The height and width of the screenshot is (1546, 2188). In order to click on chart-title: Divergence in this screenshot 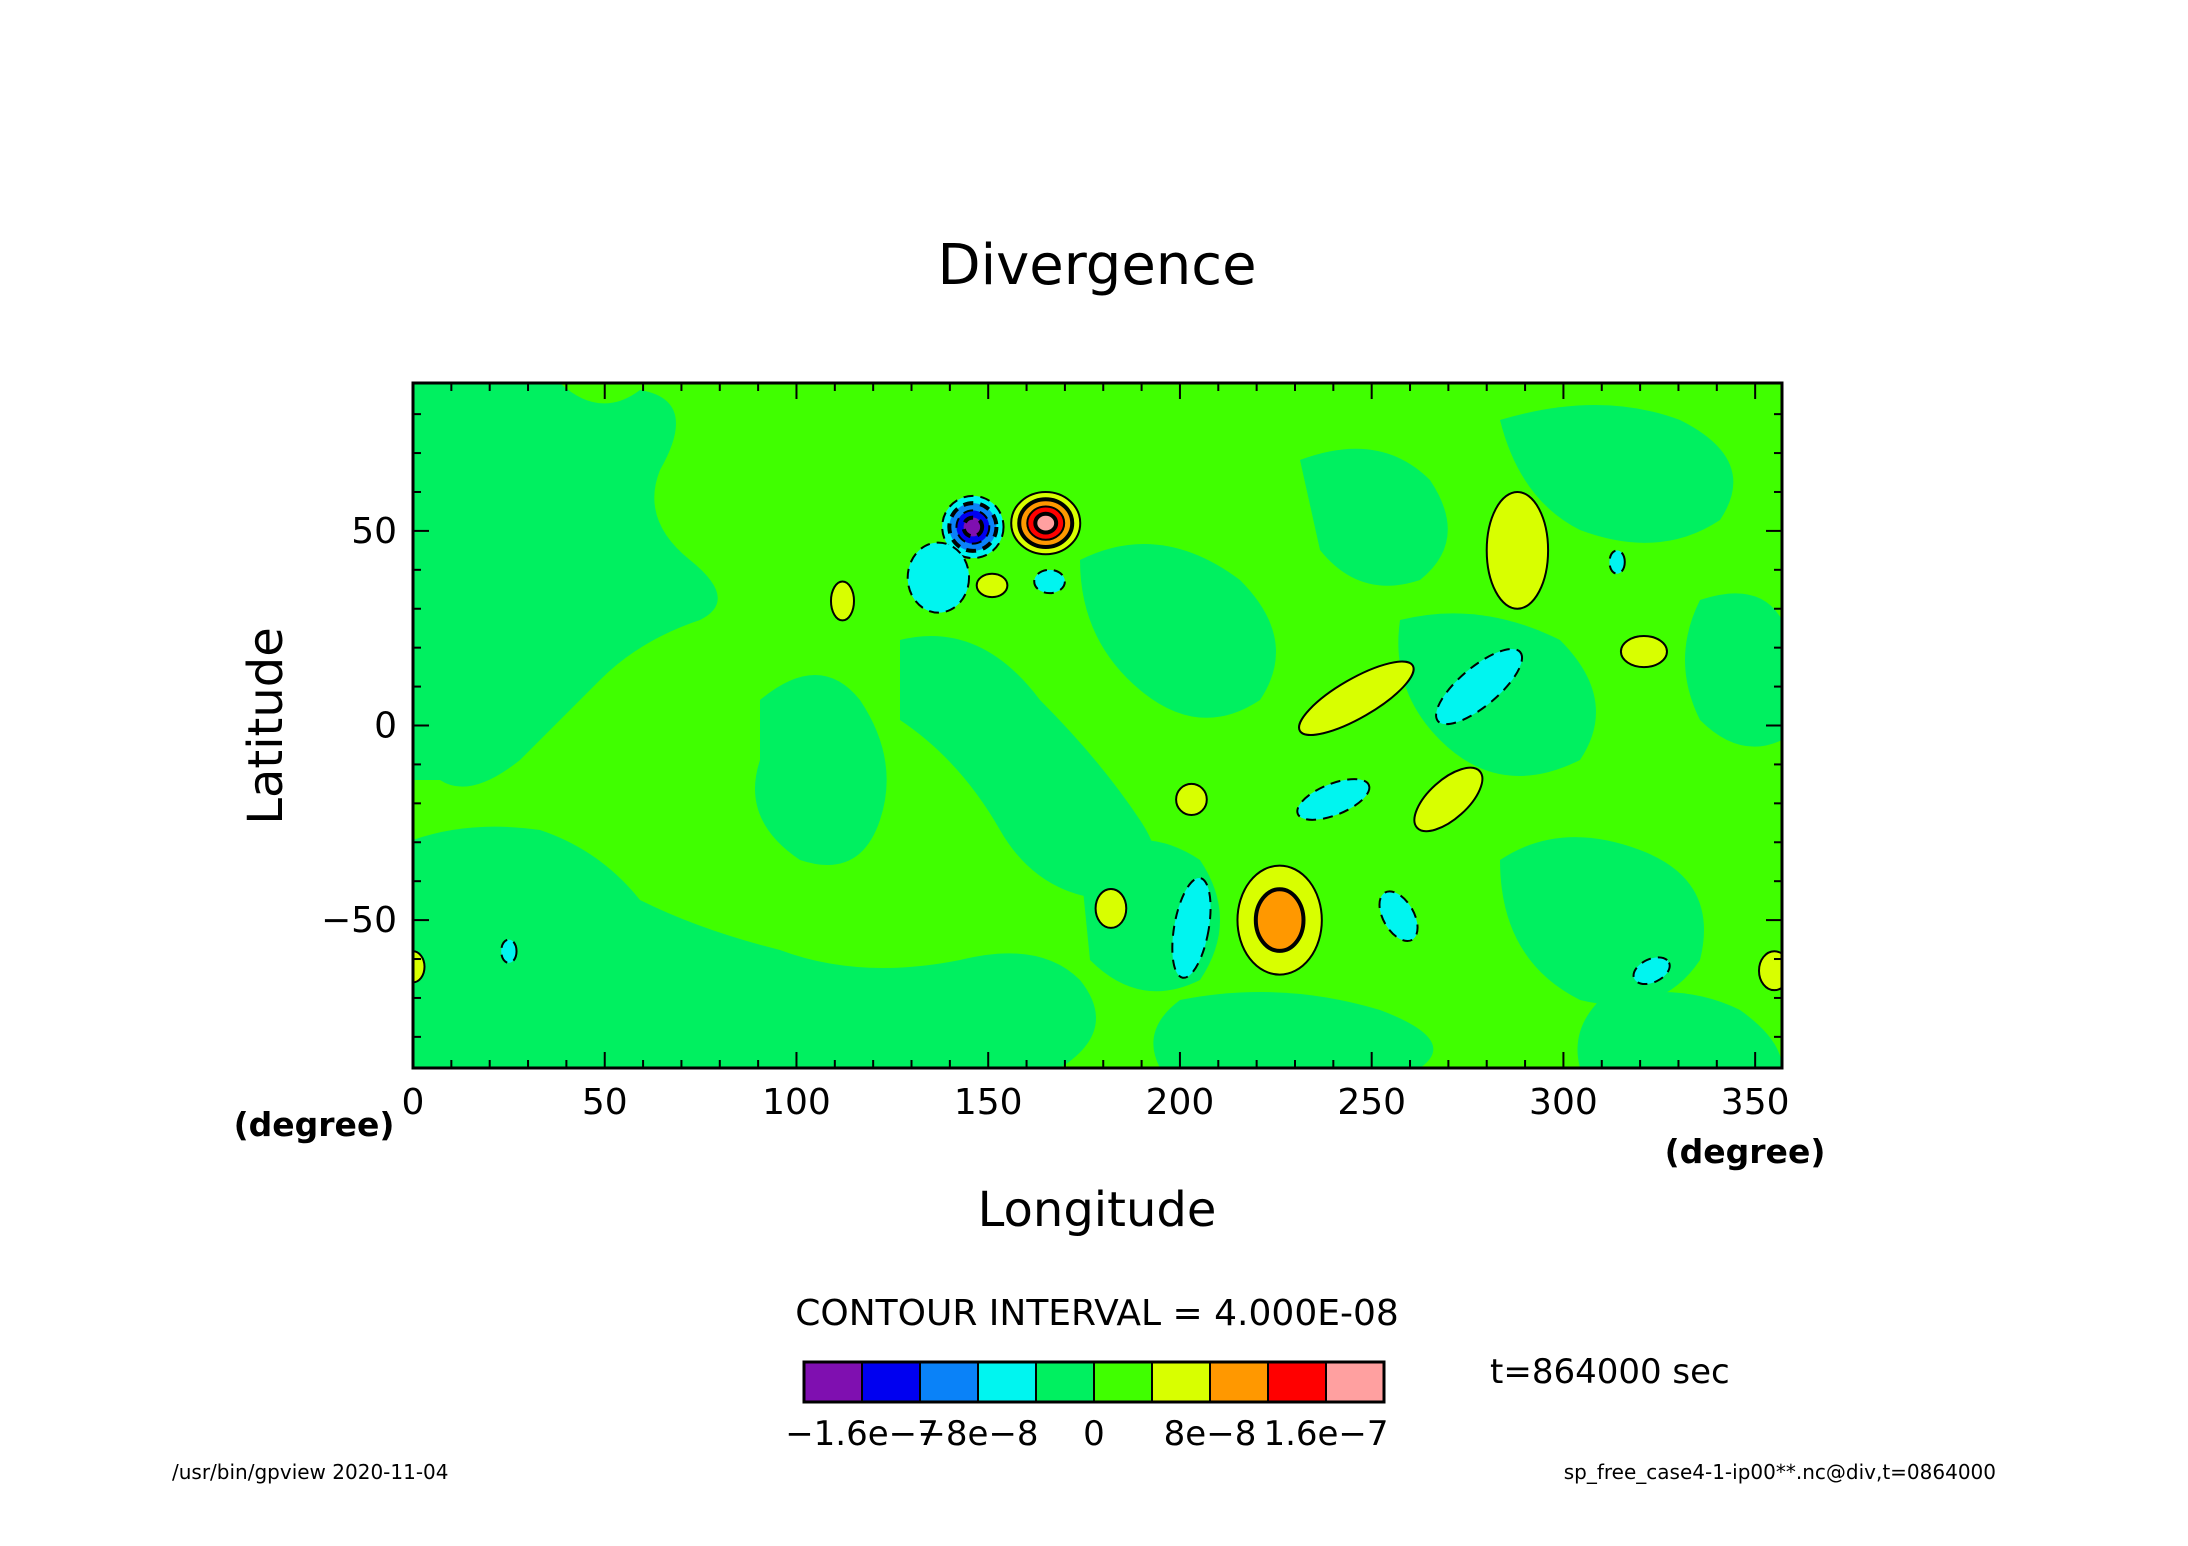, I will do `click(1096, 265)`.